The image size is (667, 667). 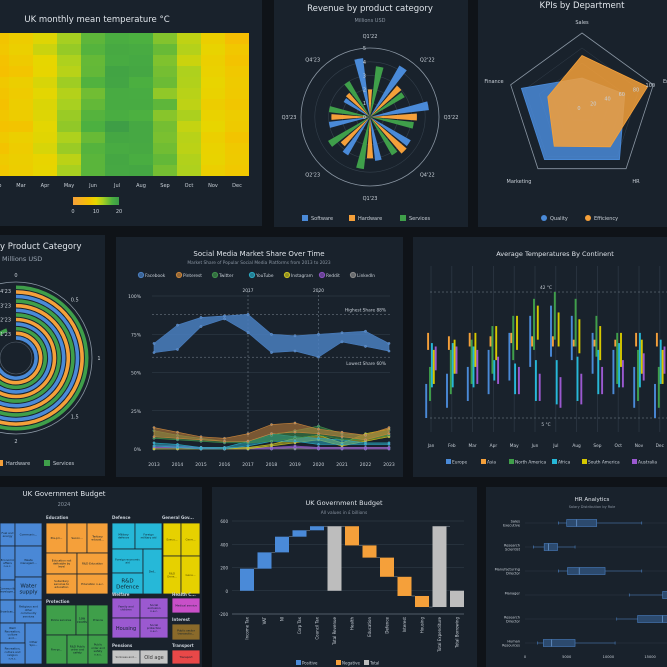 I want to click on waterfall-x-label: Council Tax, so click(x=317, y=627).